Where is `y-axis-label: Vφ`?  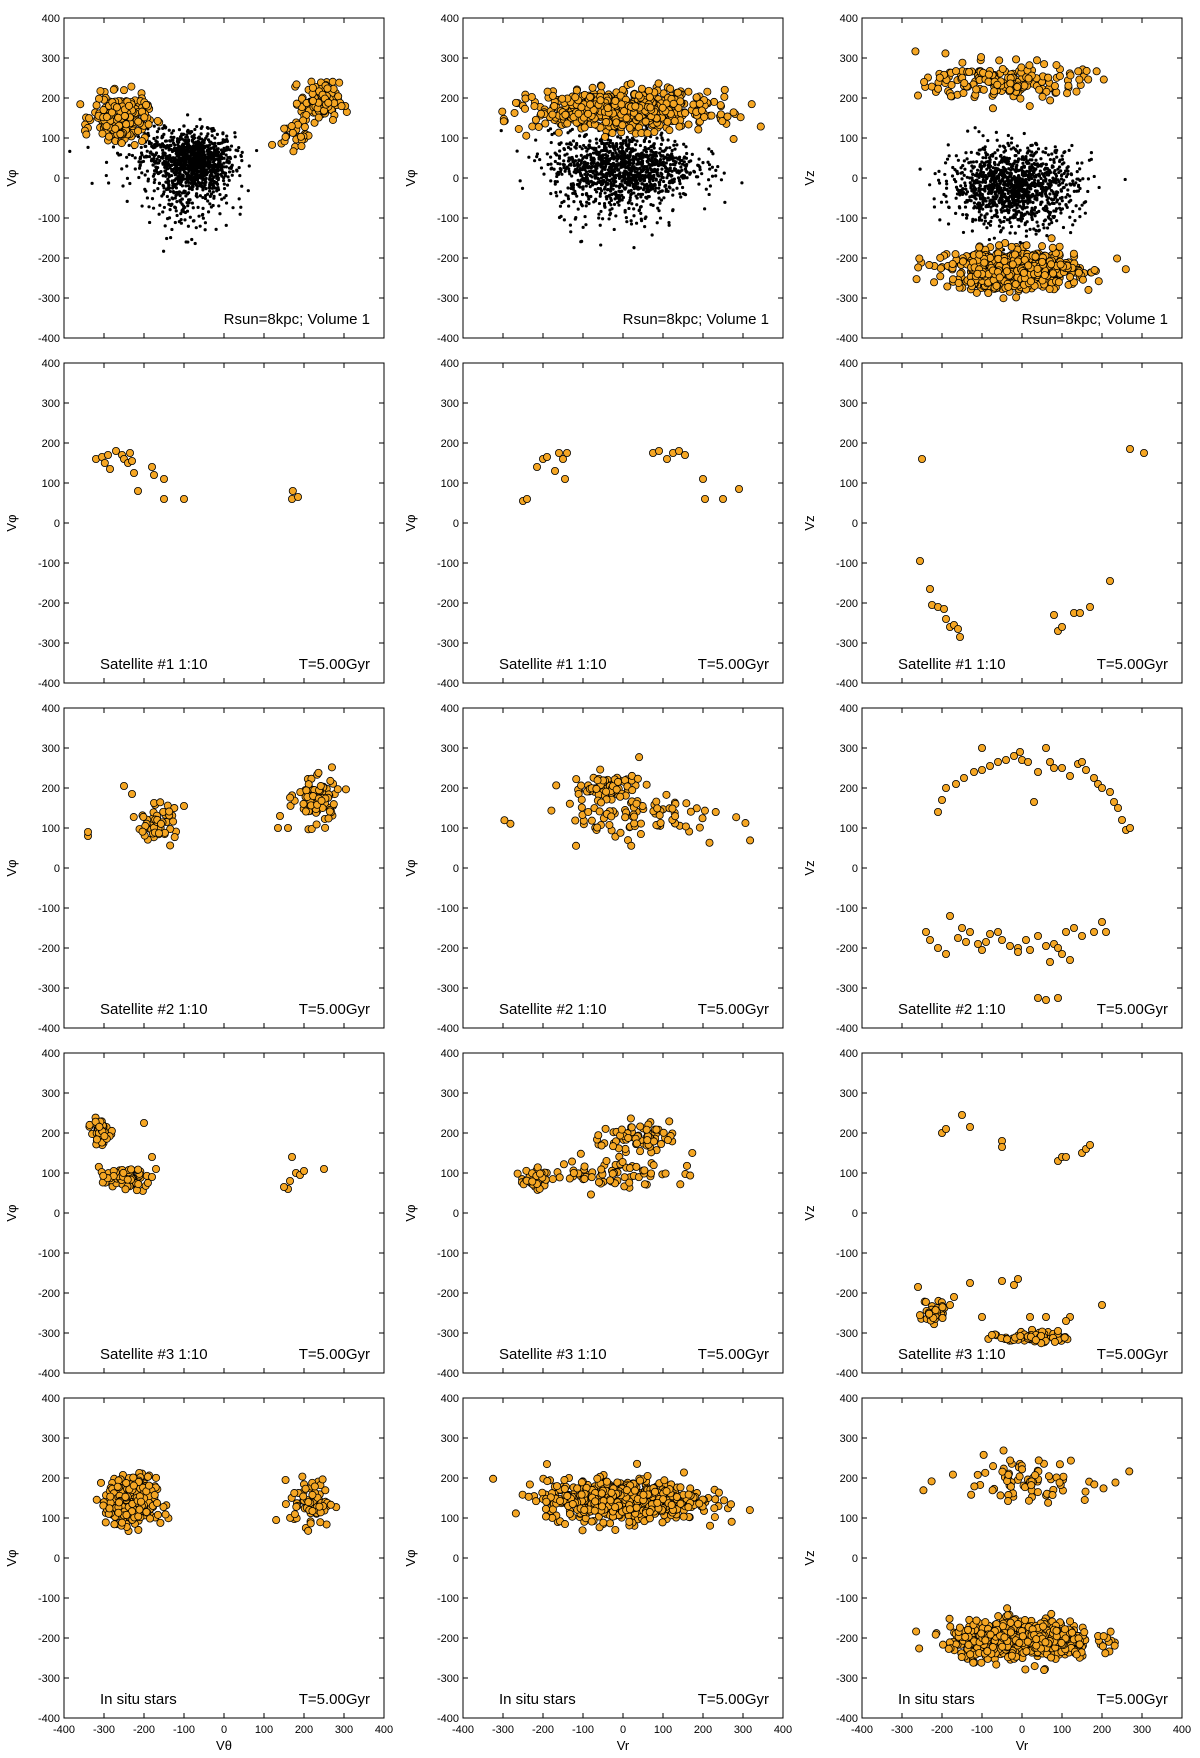 y-axis-label: Vφ is located at coordinates (410, 177).